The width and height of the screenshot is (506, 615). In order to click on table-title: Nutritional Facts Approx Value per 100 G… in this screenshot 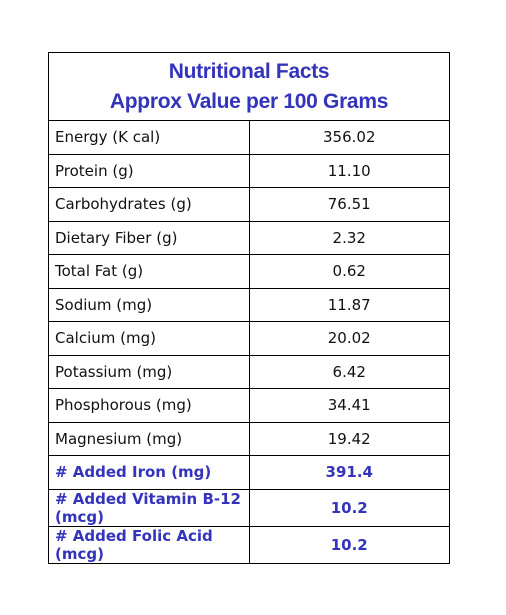, I will do `click(249, 86)`.